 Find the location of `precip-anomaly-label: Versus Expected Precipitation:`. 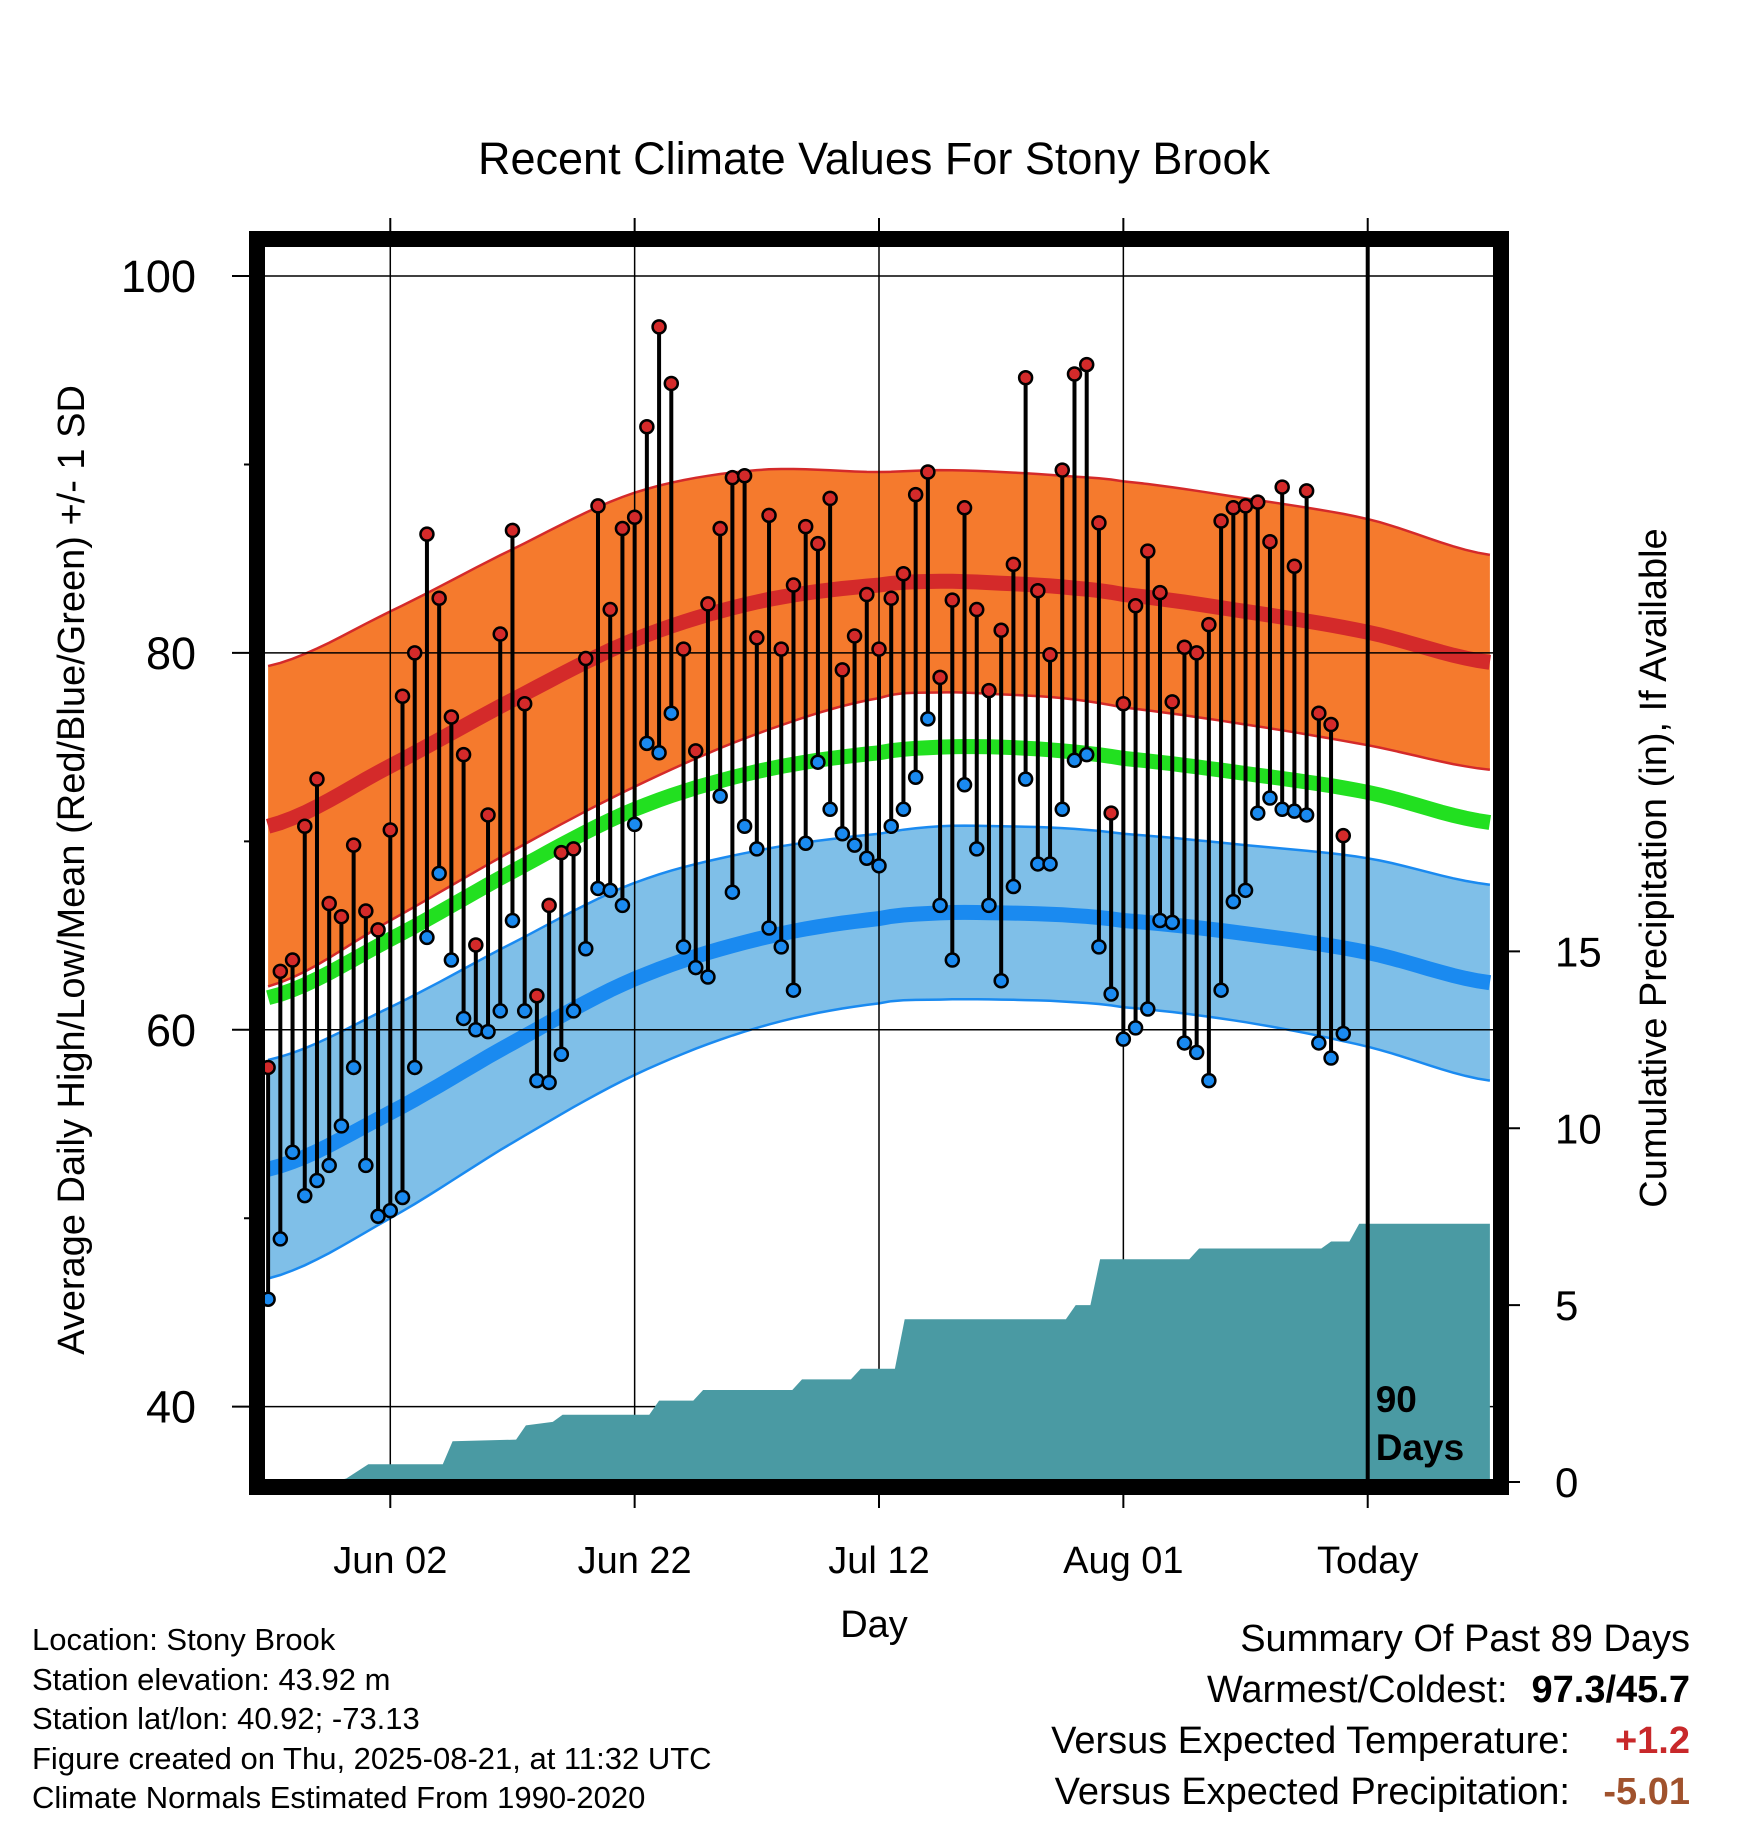

precip-anomaly-label: Versus Expected Precipitation: is located at coordinates (1312, 1792).